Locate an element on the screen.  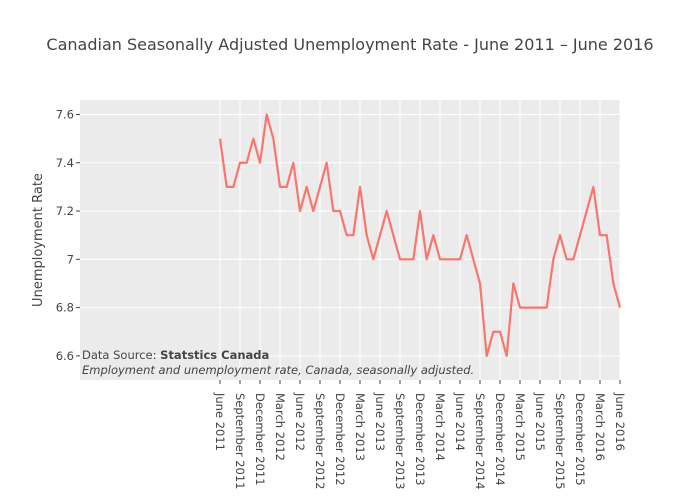
x-tick-label: June 2012 is located at coordinates (300, 421).